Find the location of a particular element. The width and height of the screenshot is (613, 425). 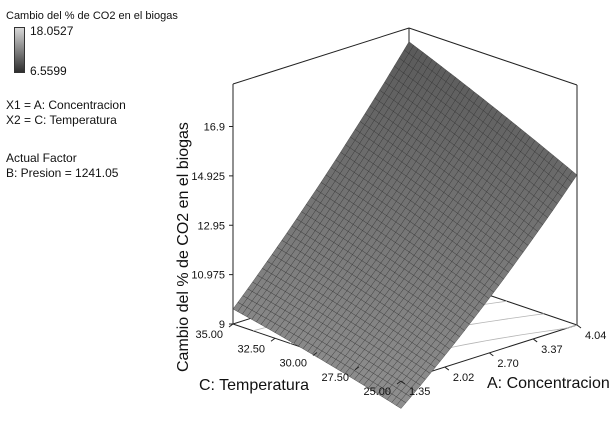

z-tick-label: 9 is located at coordinates (222, 325).